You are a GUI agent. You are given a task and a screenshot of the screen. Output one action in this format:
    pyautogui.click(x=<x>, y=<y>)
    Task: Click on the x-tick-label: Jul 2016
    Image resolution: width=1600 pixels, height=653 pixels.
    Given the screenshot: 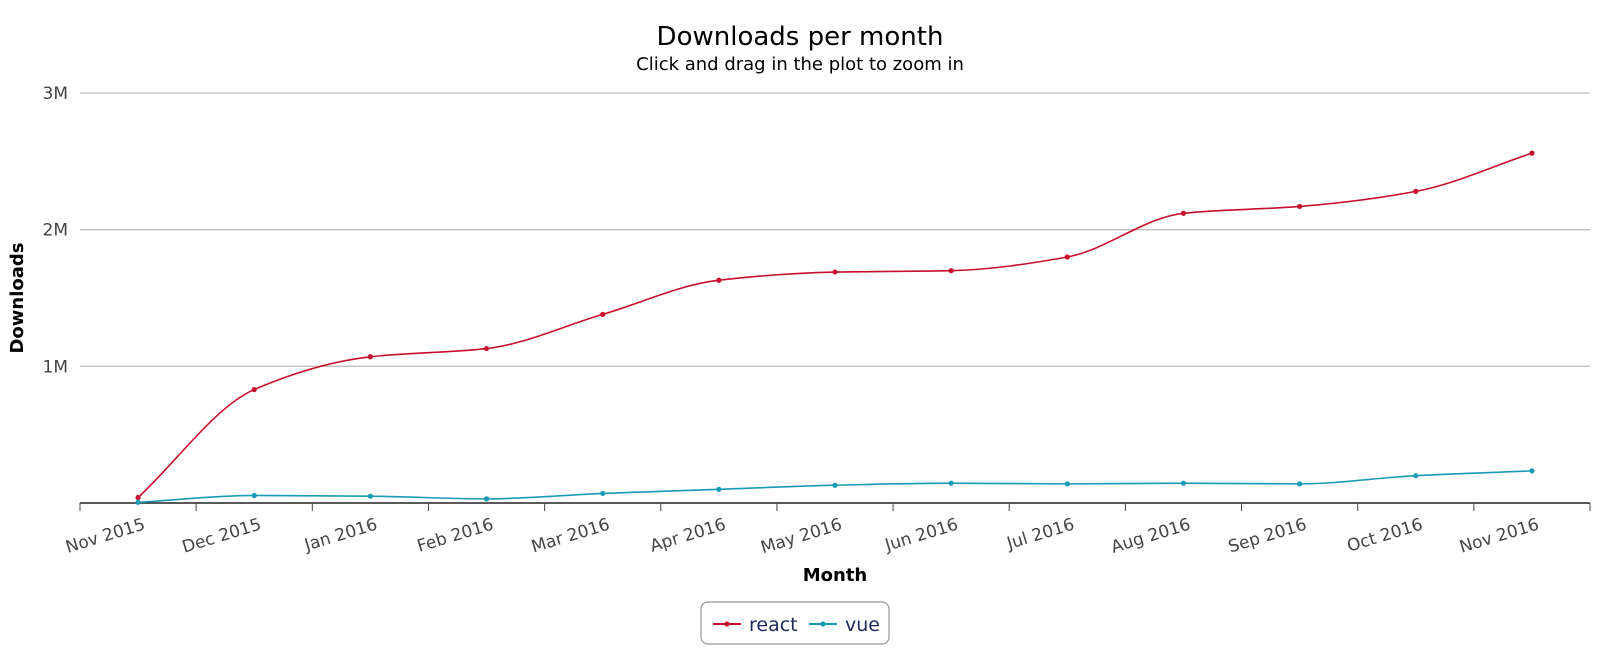 What is the action you would take?
    pyautogui.click(x=1040, y=535)
    